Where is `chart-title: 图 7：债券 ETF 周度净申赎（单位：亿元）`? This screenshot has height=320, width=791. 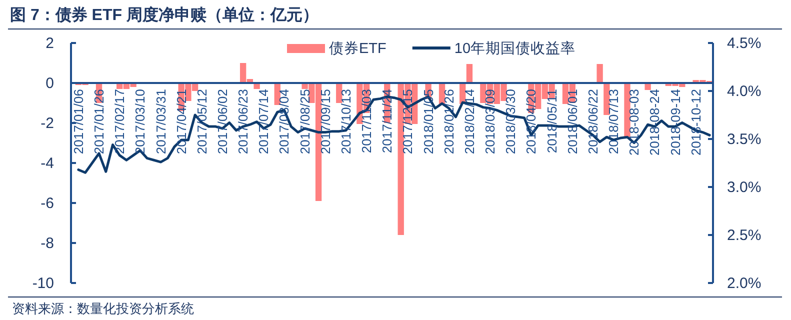
chart-title: 图 7：债券 ETF 周度净申赎（单位：亿元） is located at coordinates (164, 14).